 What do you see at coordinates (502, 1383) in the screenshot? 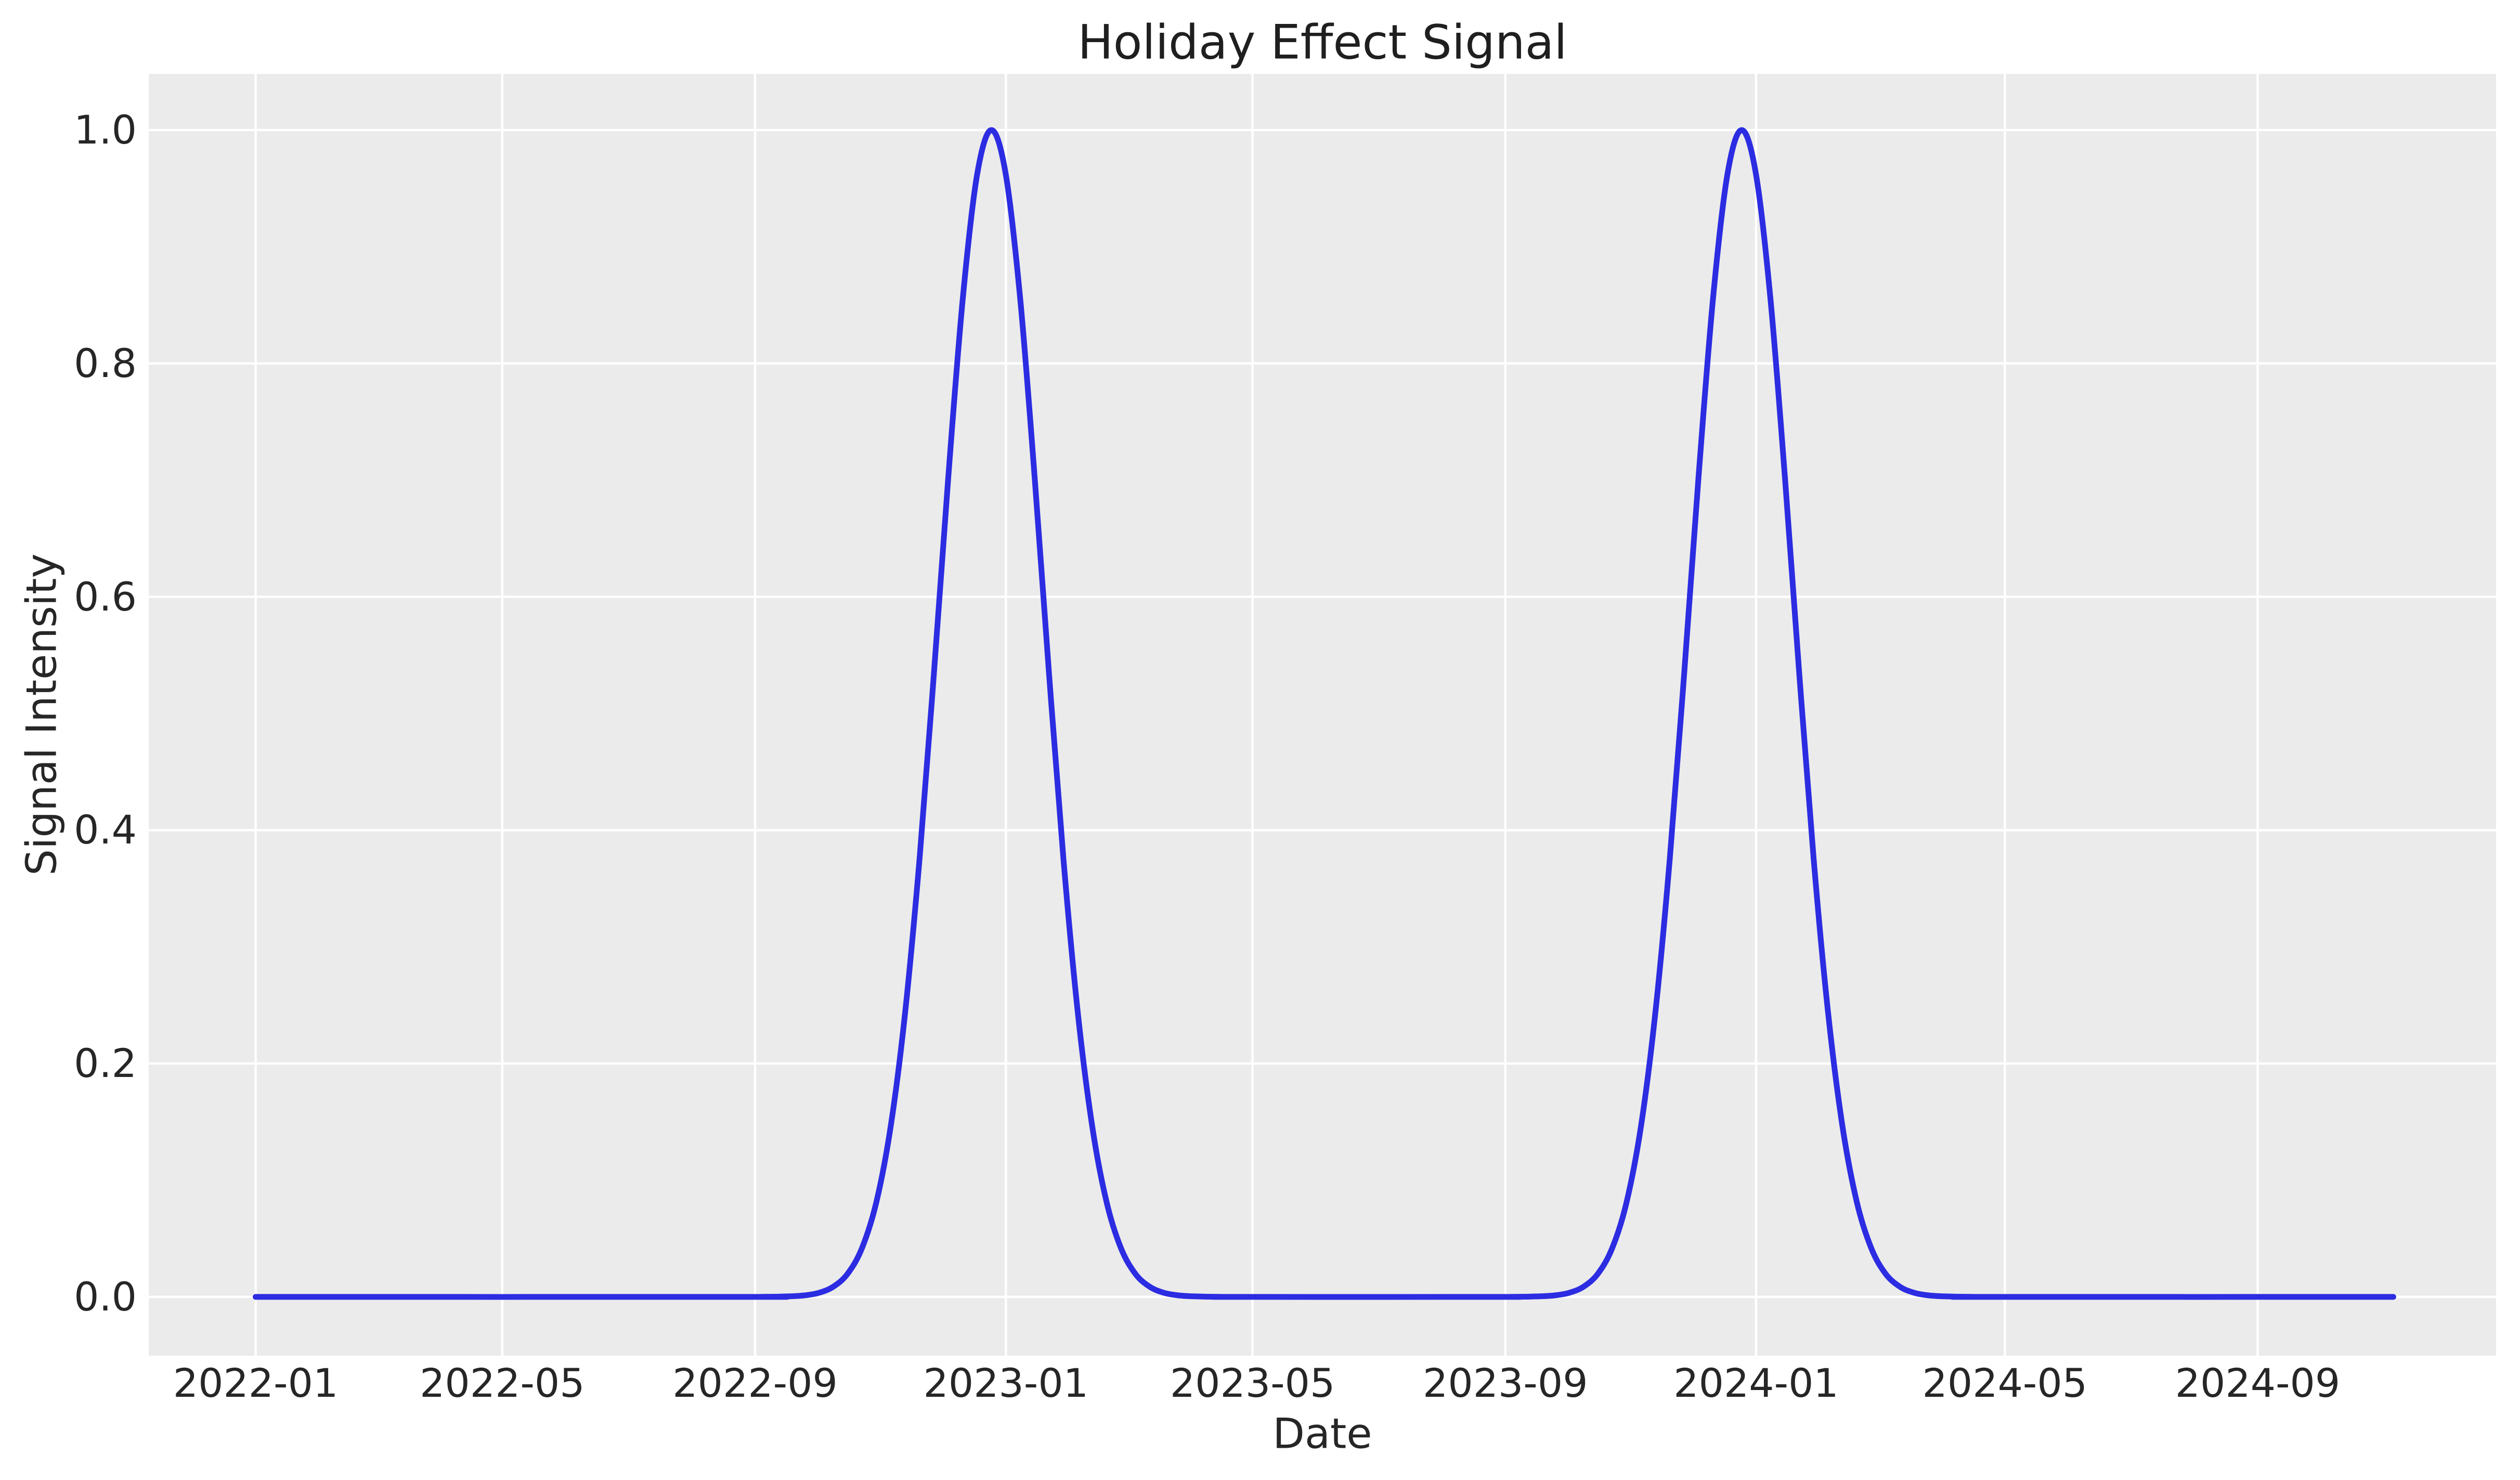
I see `x-tick-label: 2022-05` at bounding box center [502, 1383].